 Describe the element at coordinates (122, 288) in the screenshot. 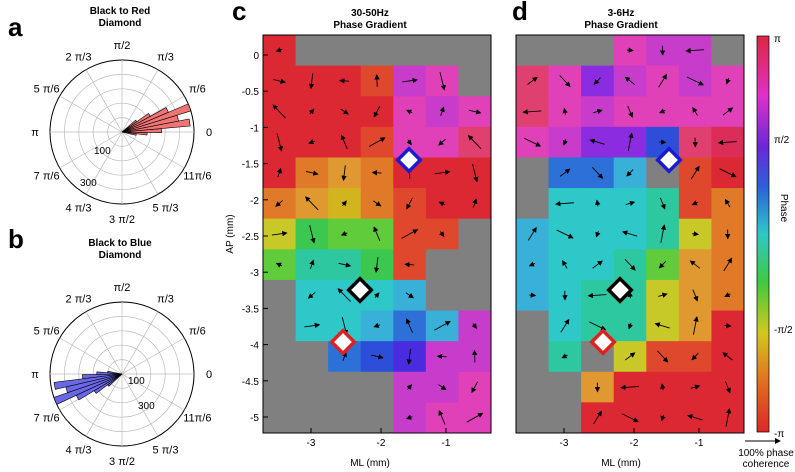

I see `polar-b-angle-label-0: π/2` at that location.